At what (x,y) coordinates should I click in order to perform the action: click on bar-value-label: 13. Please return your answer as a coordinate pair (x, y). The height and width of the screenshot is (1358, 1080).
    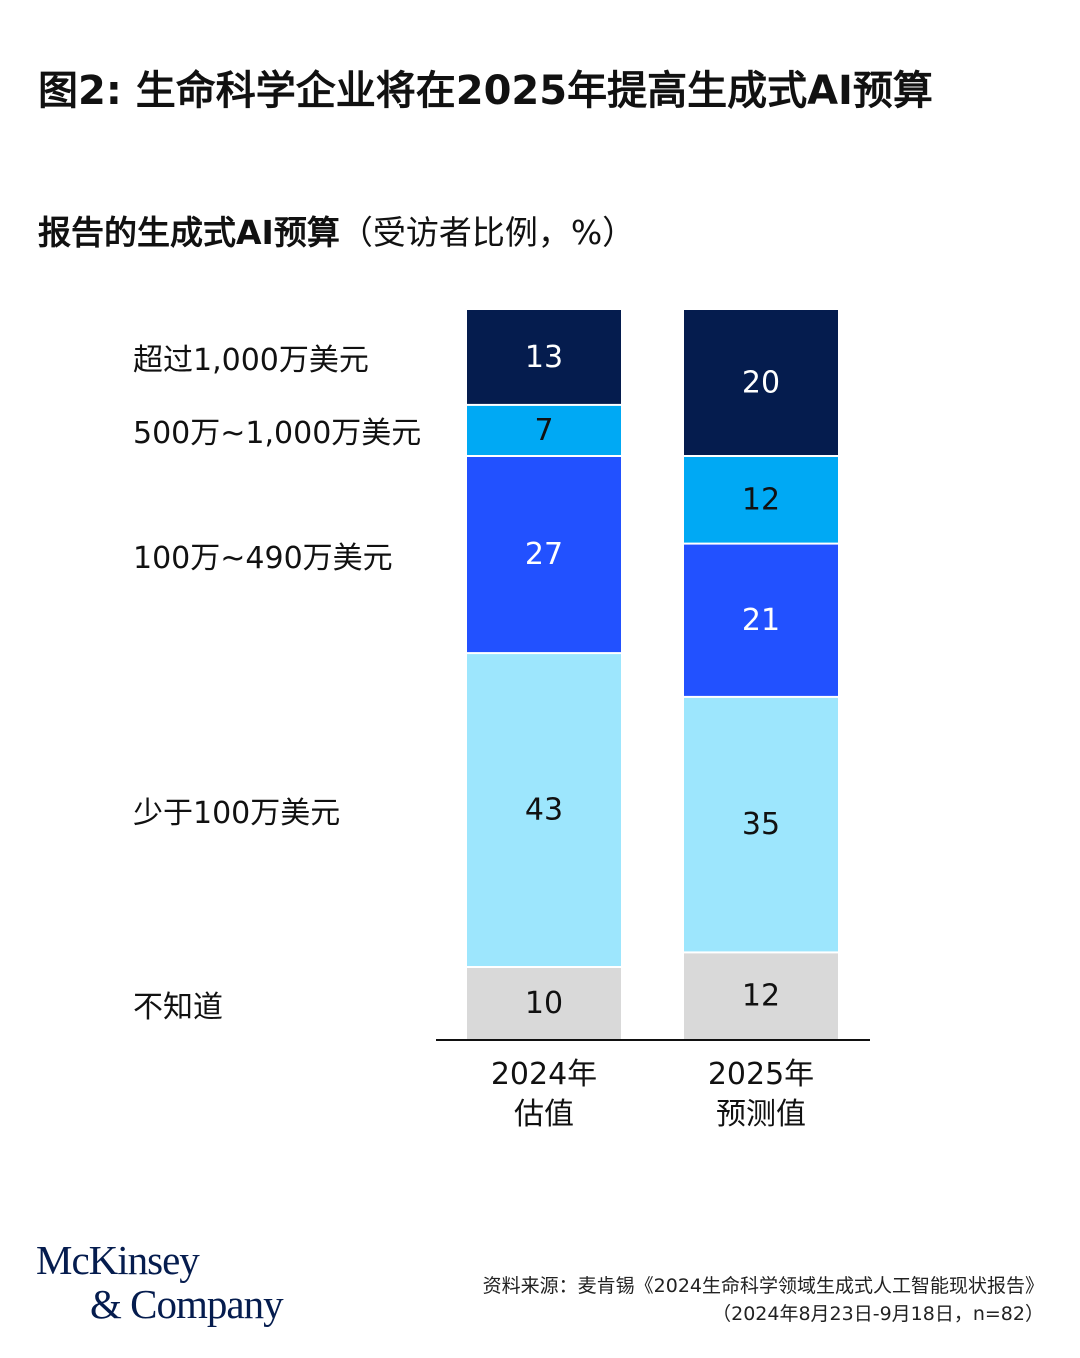
    Looking at the image, I should click on (544, 357).